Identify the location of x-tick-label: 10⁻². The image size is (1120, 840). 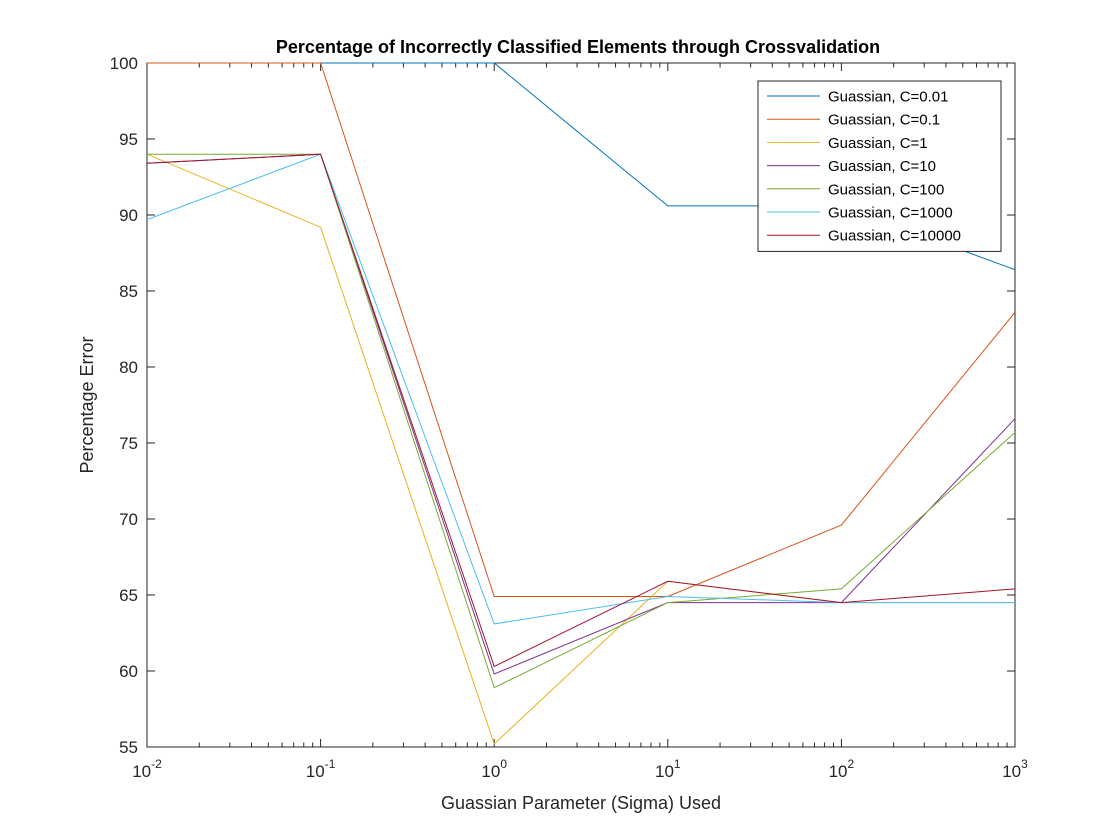
(147, 769).